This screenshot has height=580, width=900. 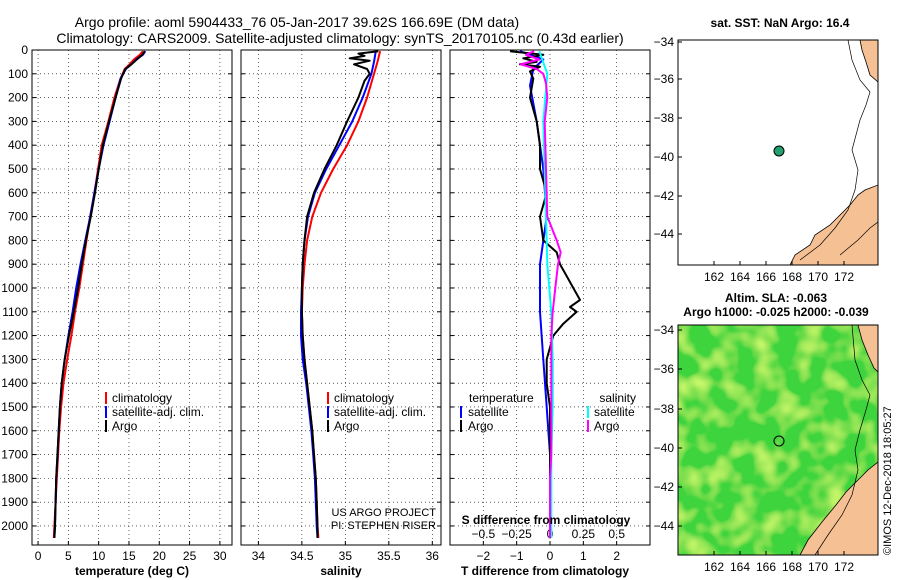 I want to click on y-tick-label: 600, so click(x=18, y=193).